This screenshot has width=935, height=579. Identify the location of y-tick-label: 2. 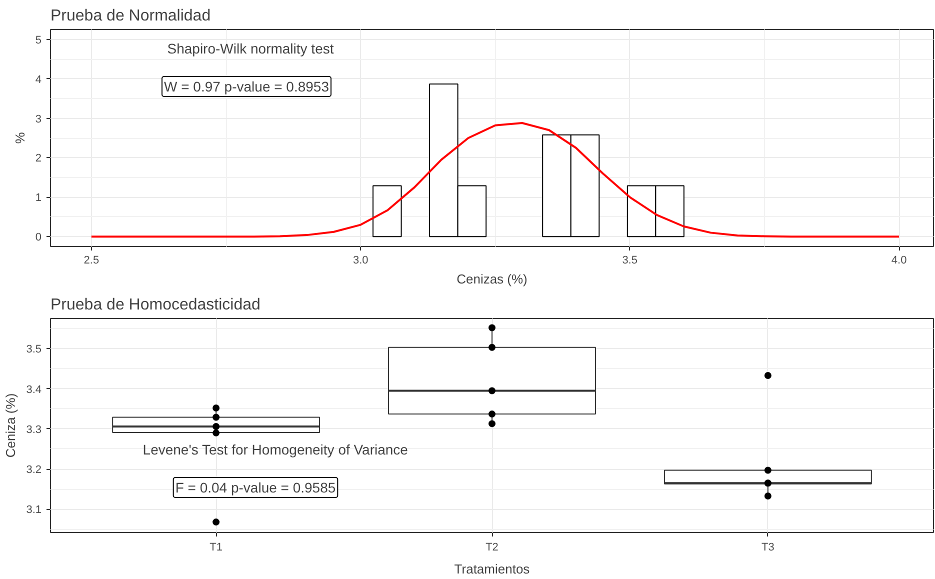
(38, 158).